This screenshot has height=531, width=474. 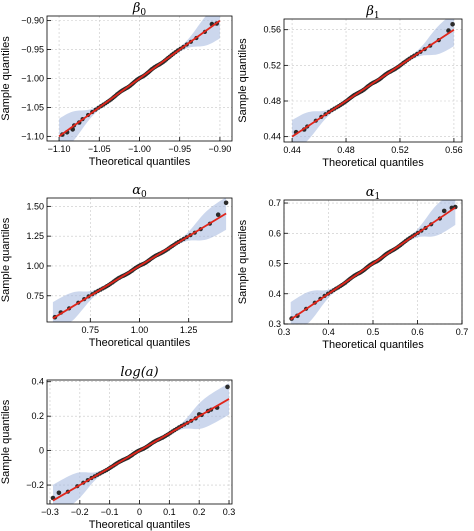 I want to click on x-tick-label: −0.1, so click(x=110, y=512).